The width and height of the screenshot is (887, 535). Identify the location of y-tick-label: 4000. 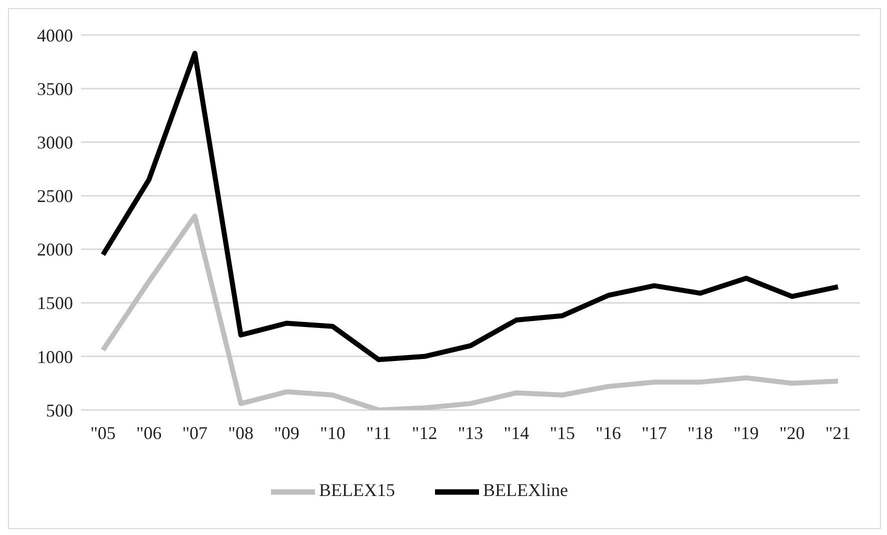
(55, 35).